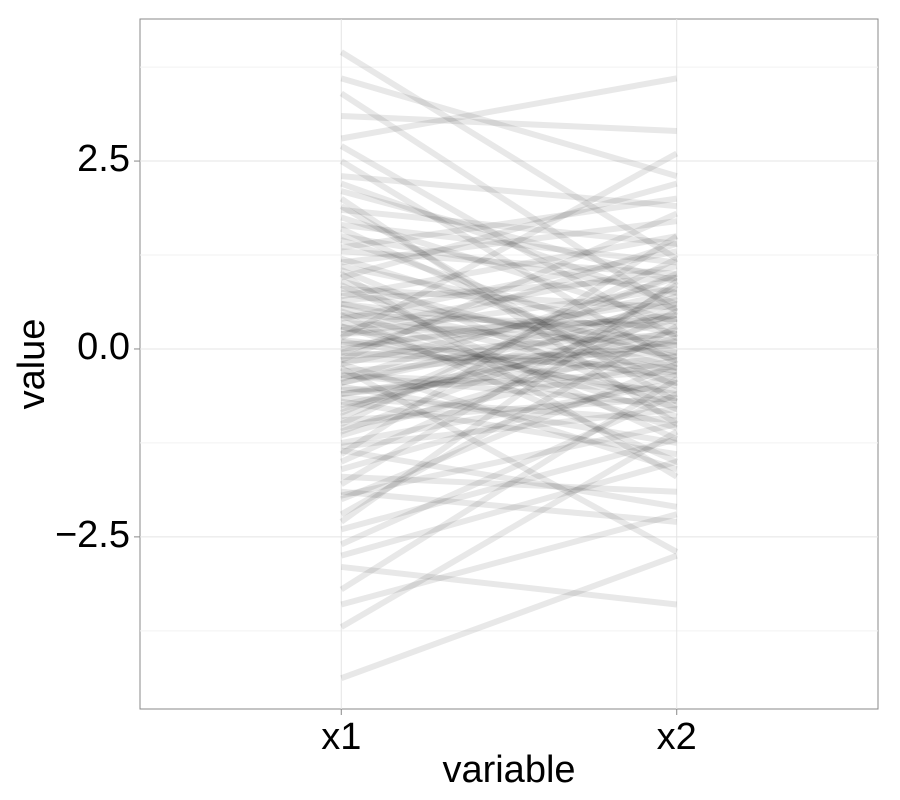 This screenshot has width=900, height=800. Describe the element at coordinates (677, 737) in the screenshot. I see `x-tick-label: x2` at that location.